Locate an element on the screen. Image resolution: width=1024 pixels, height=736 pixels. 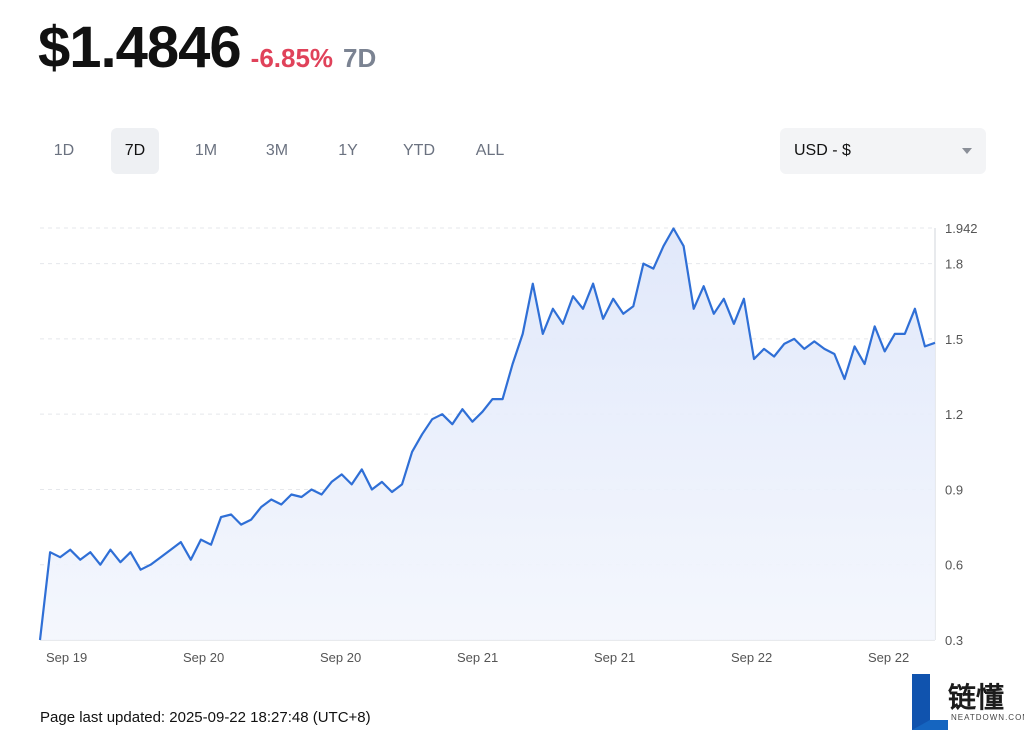
range-tab-ytd: YTD is located at coordinates (419, 150).